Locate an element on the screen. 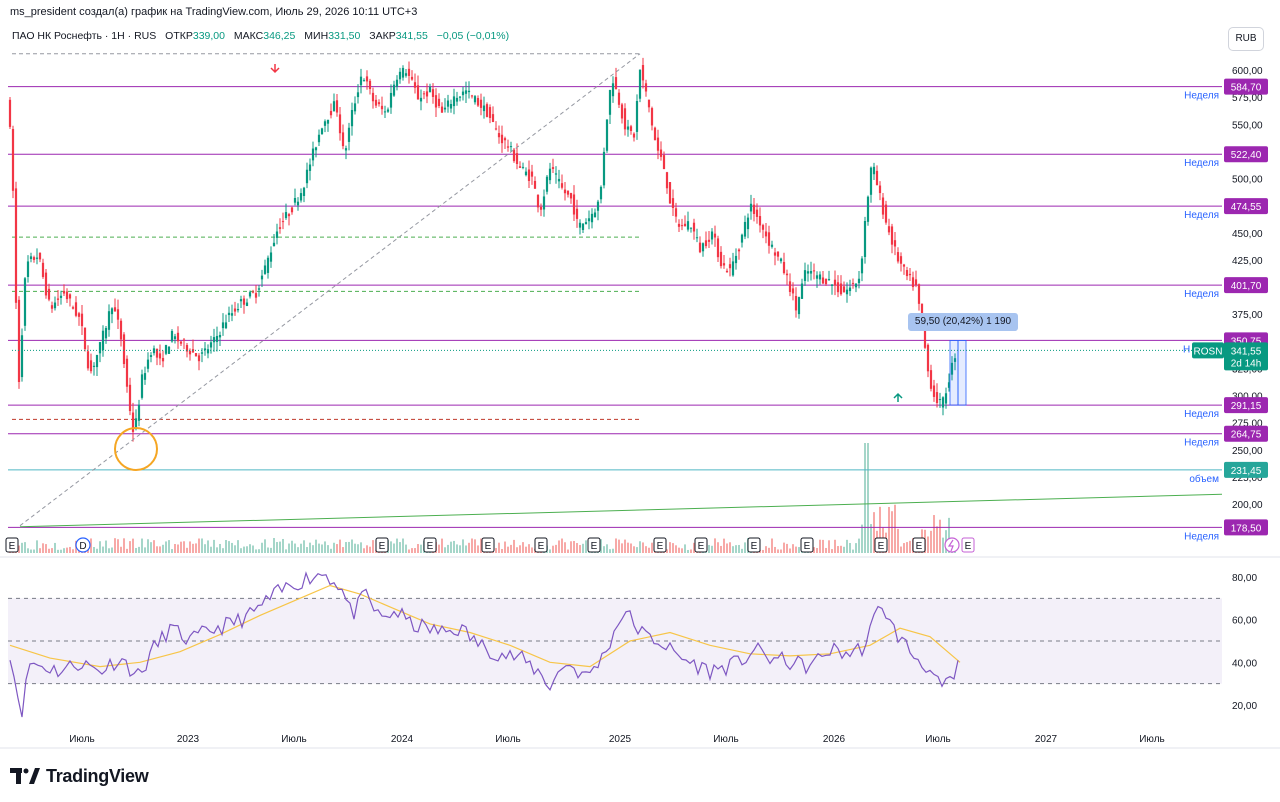  split-marker-icon is located at coordinates (952, 545).